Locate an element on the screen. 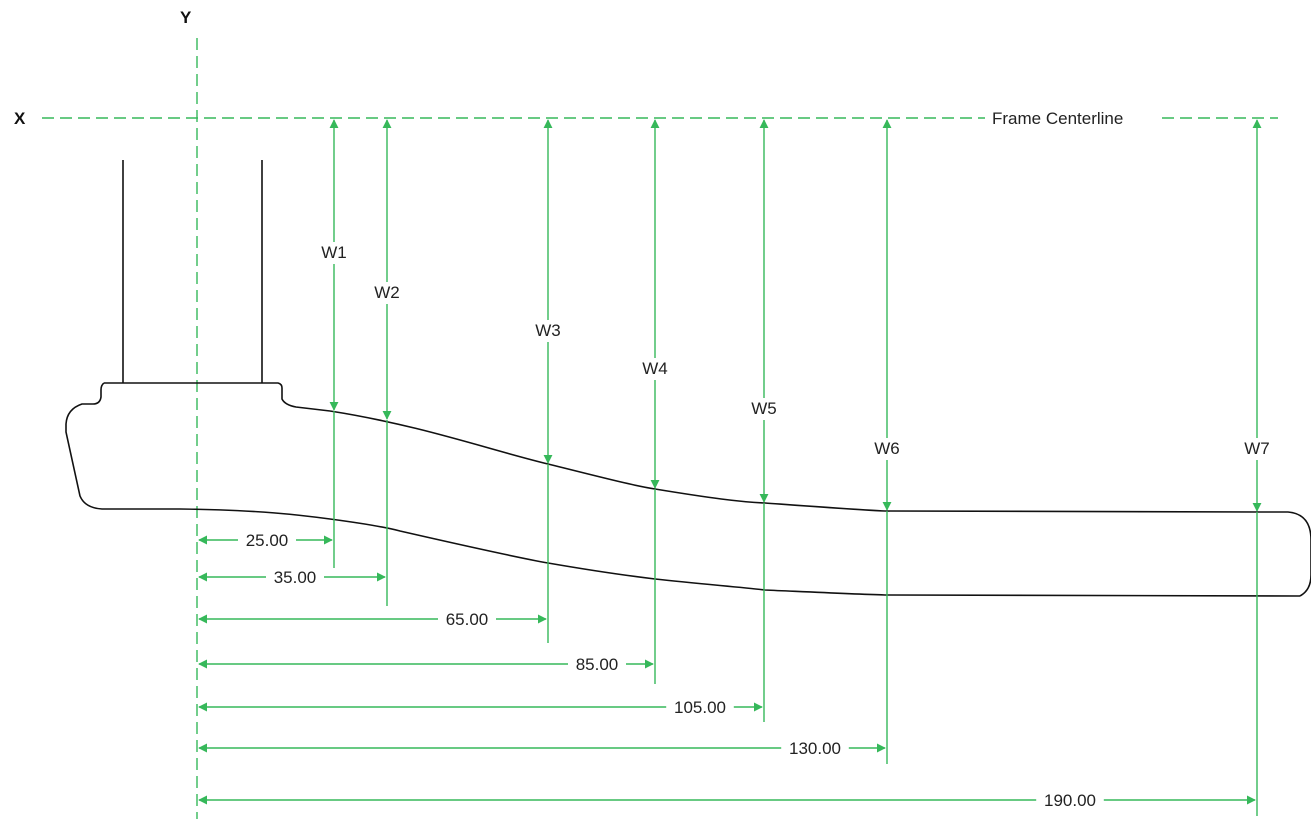  distance-label-w4: 85.00 is located at coordinates (597, 664).